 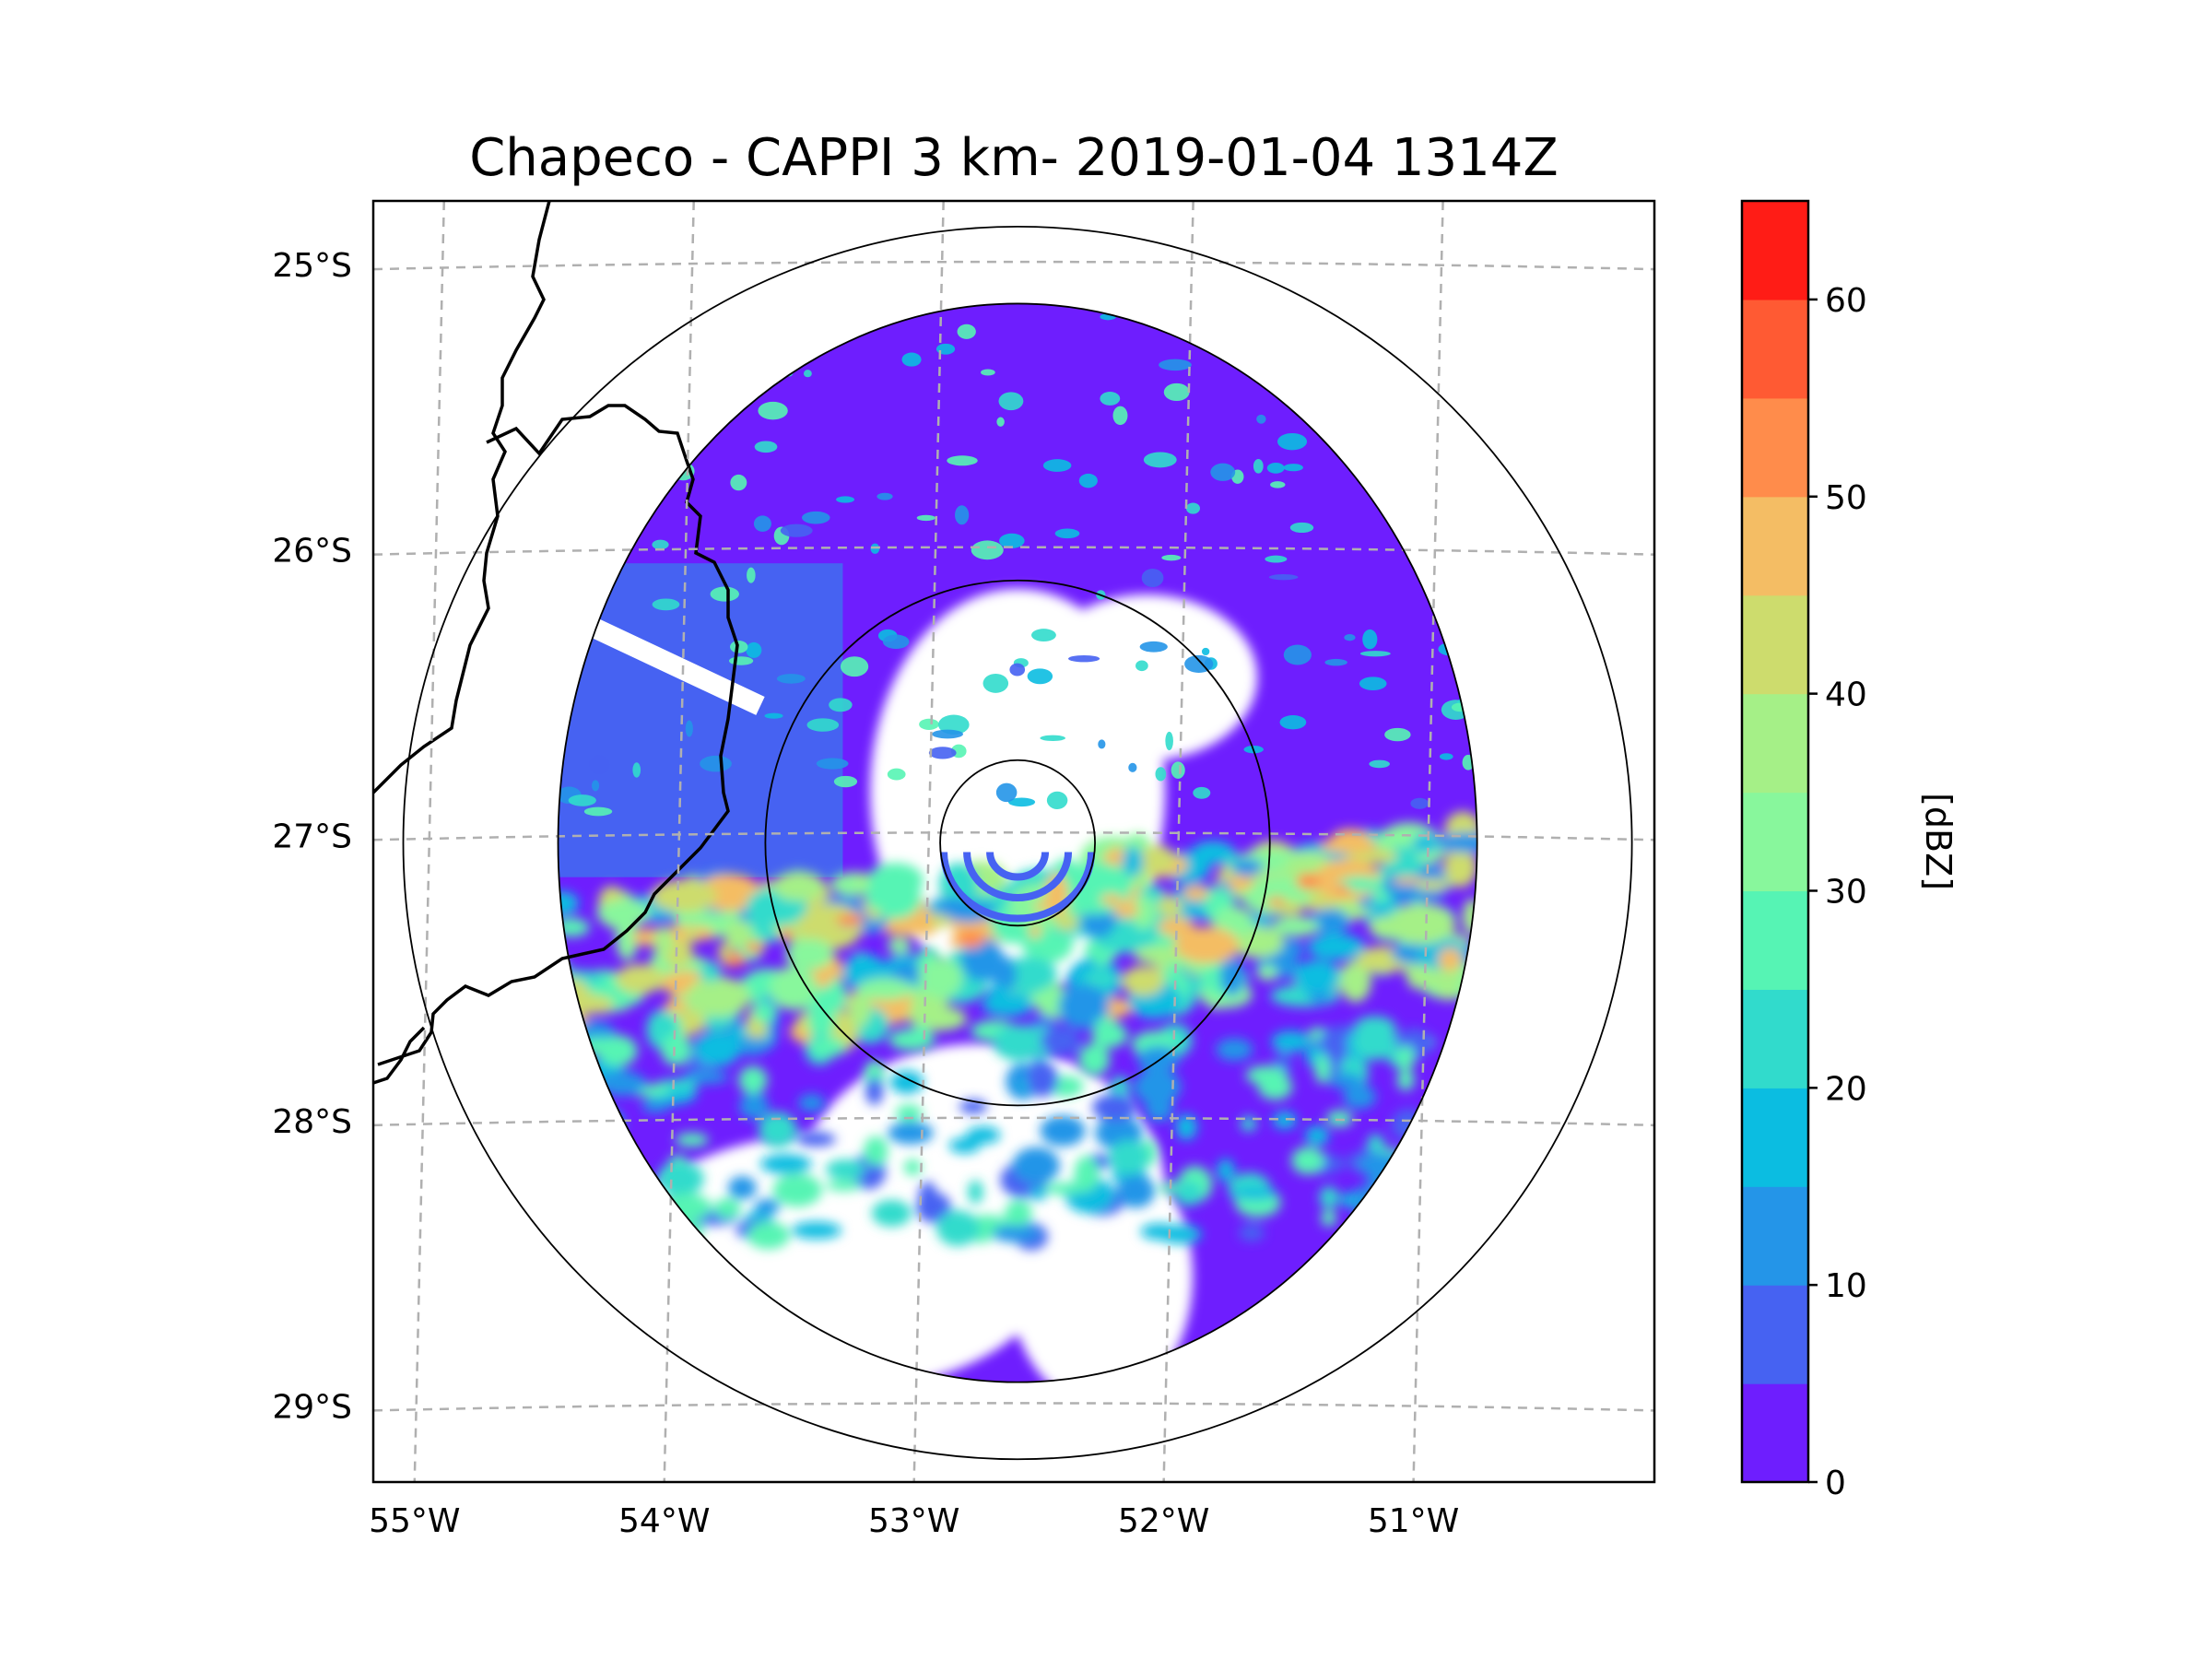 I want to click on range-ring, so click(x=1017, y=843).